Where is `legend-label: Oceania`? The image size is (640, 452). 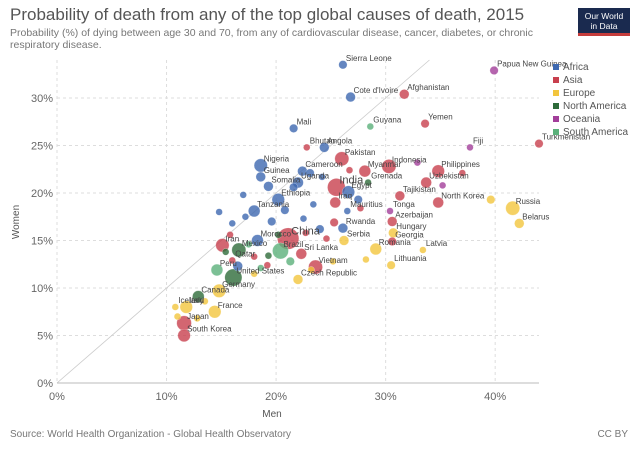
legend-label: Oceania is located at coordinates (582, 119).